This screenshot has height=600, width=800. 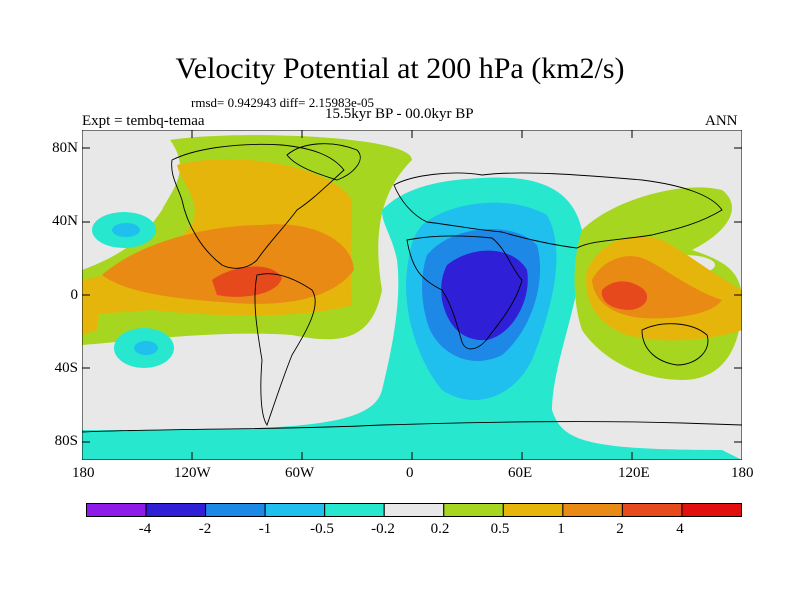 I want to click on colorbar-label: -0.2, so click(x=383, y=529).